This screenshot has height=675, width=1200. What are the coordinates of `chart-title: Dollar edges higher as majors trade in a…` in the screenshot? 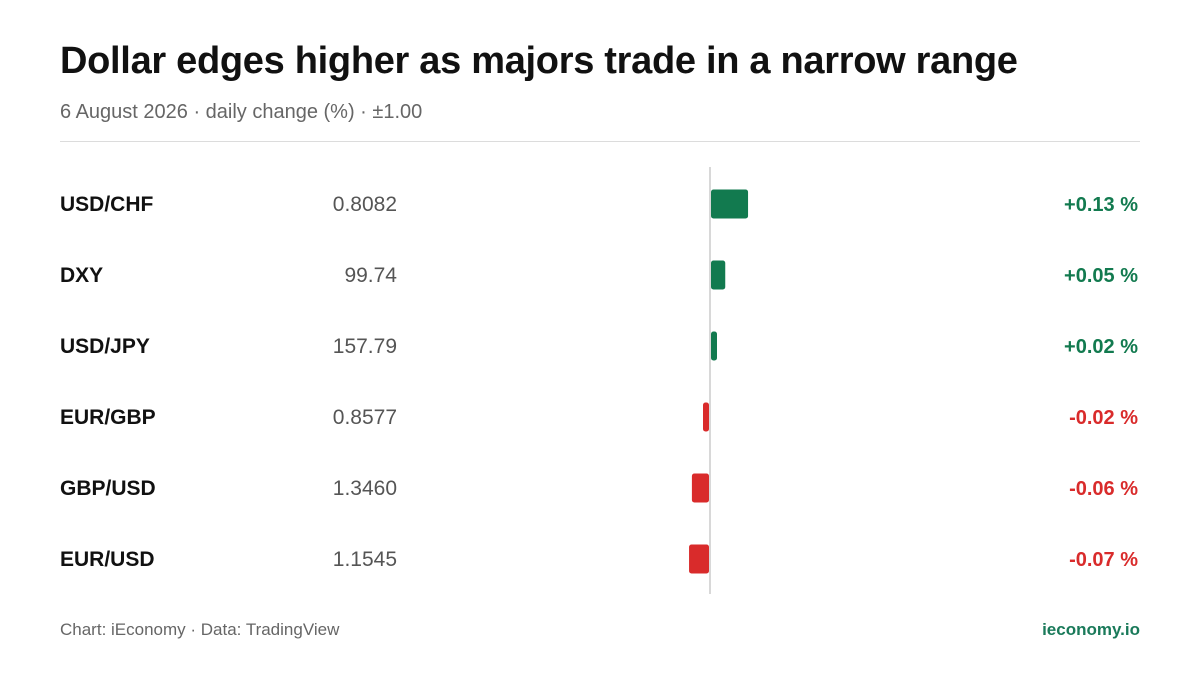 It's located at (539, 61).